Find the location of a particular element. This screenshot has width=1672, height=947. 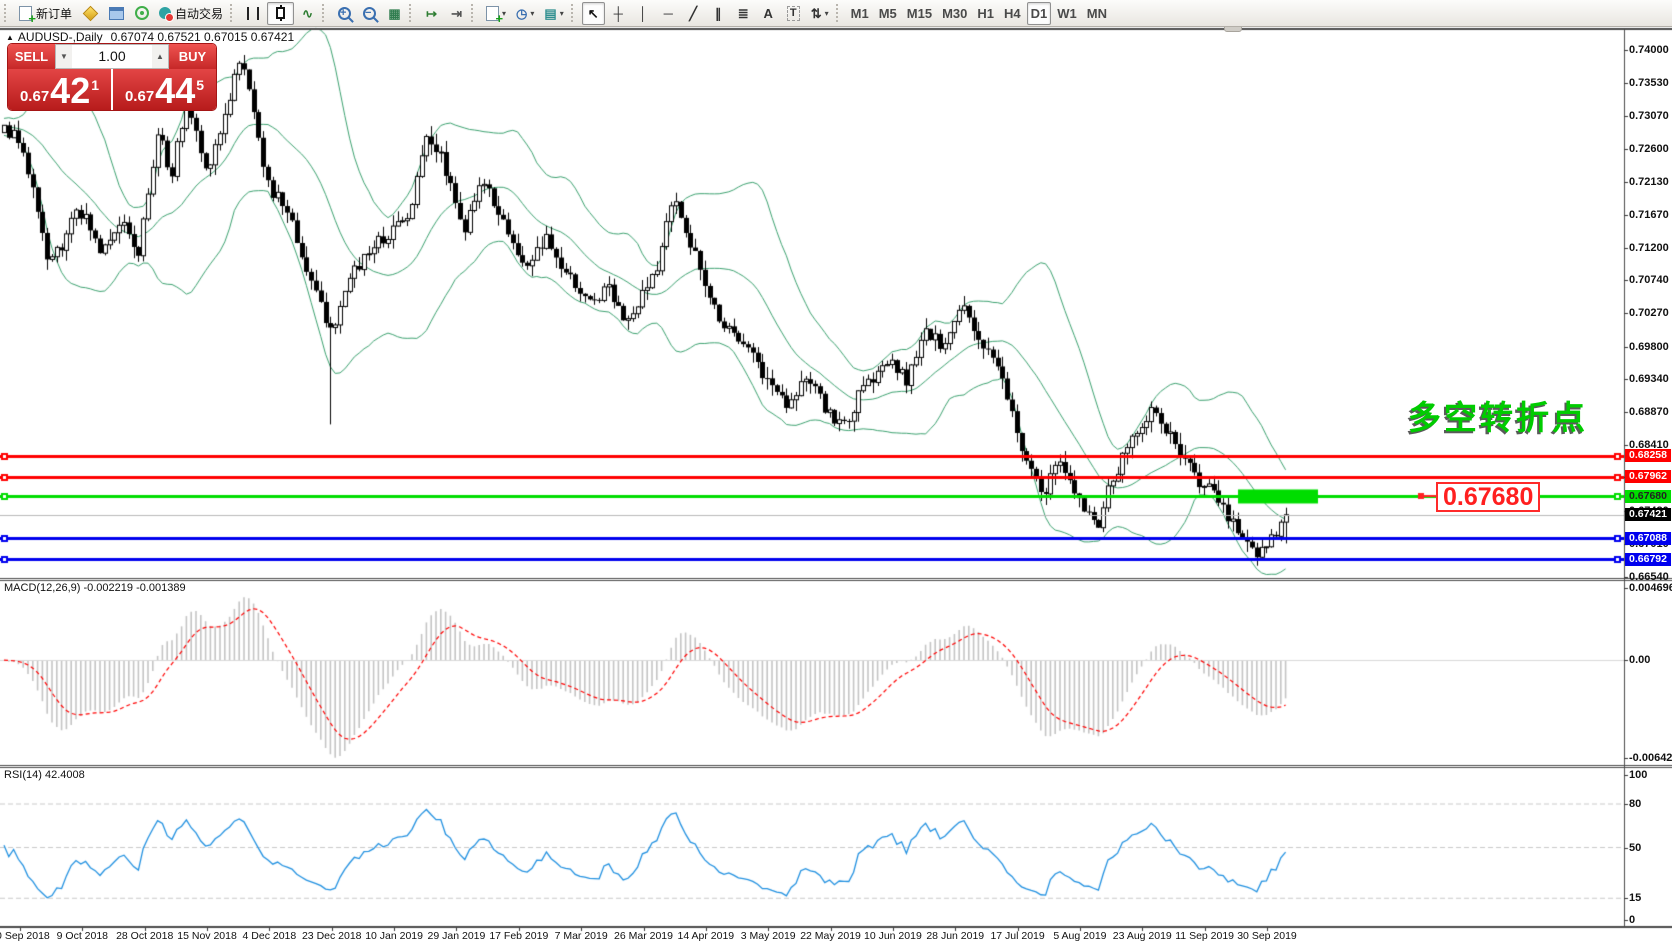

horizontal-line-button-glyph: ─ is located at coordinates (668, 13).